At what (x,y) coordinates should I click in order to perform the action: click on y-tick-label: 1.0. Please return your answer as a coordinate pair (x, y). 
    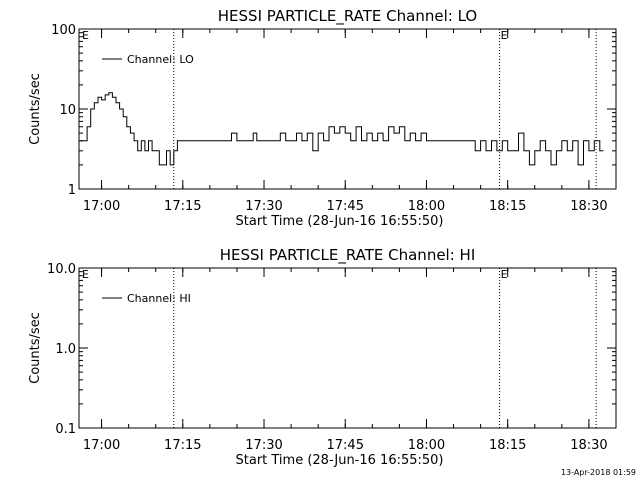
    Looking at the image, I should click on (65, 349).